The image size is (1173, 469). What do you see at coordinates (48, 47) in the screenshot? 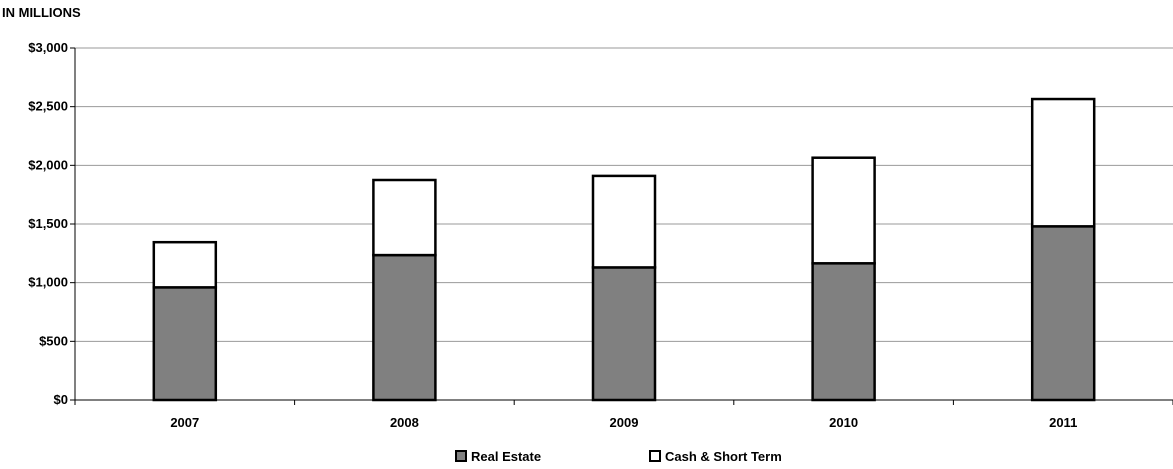
I see `y-tick-label: $3,000` at bounding box center [48, 47].